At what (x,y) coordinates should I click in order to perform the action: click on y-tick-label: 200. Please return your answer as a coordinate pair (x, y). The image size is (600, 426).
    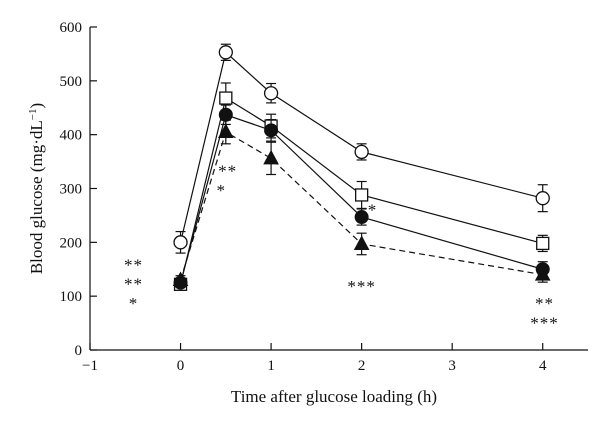
    Looking at the image, I should click on (71, 243).